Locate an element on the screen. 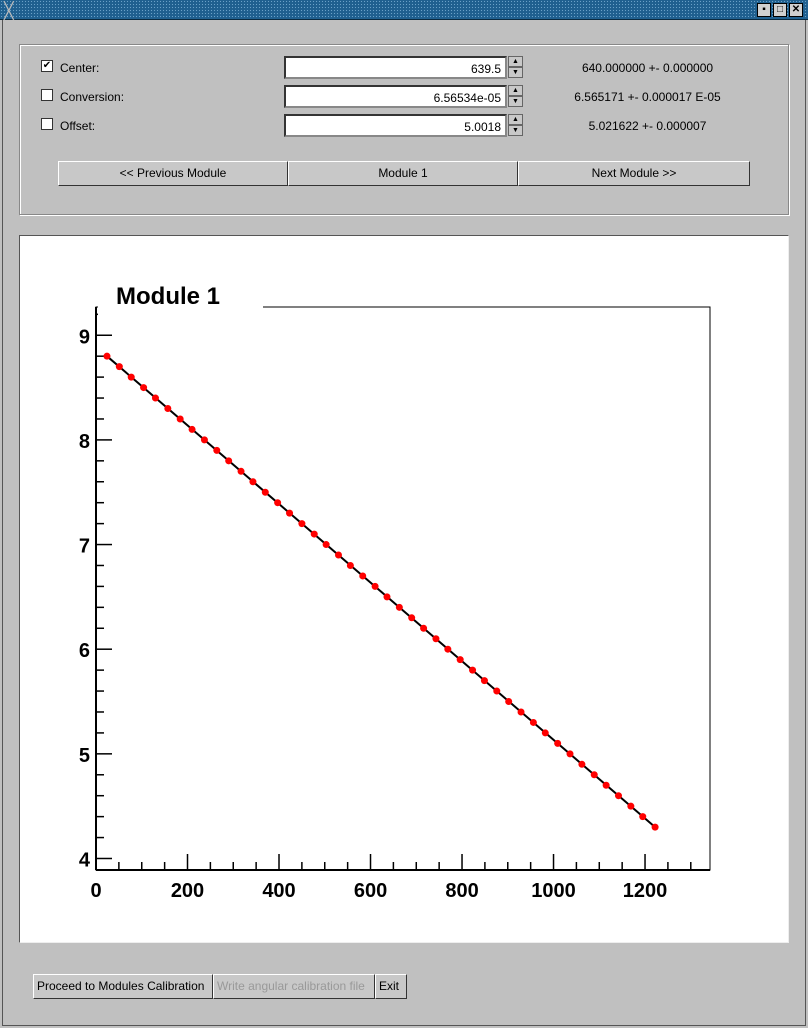  minimize-icon: ▪ is located at coordinates (764, 10).